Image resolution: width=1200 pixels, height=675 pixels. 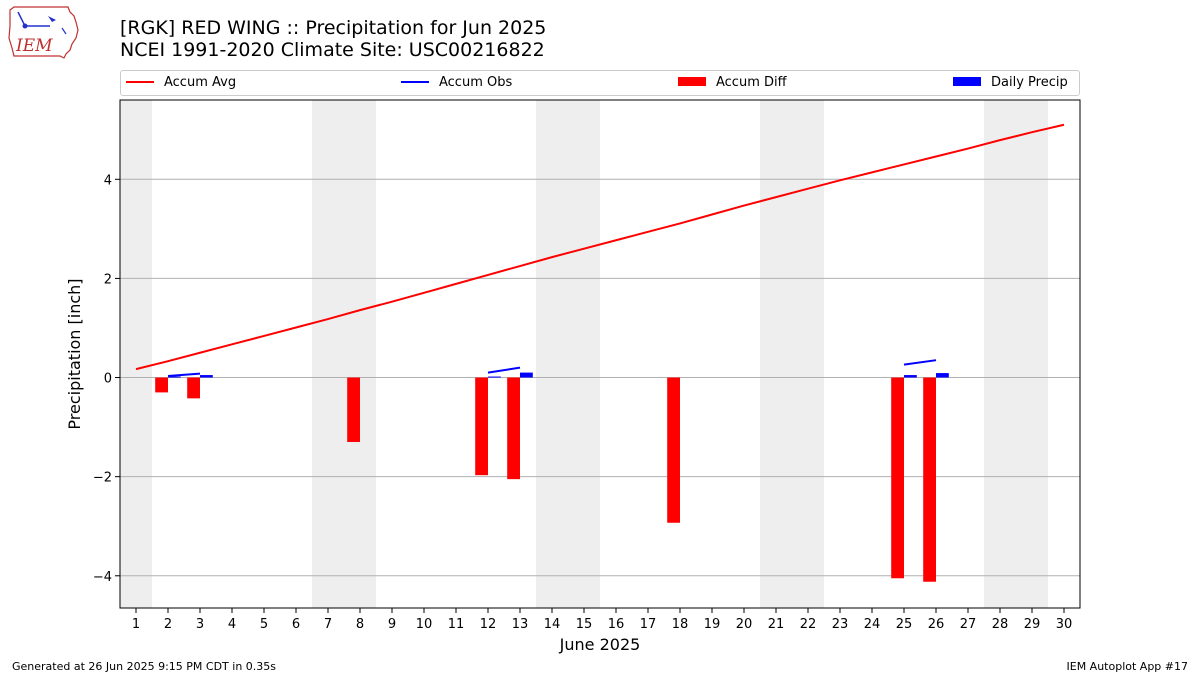 I want to click on x-tick-label: 13, so click(x=520, y=624).